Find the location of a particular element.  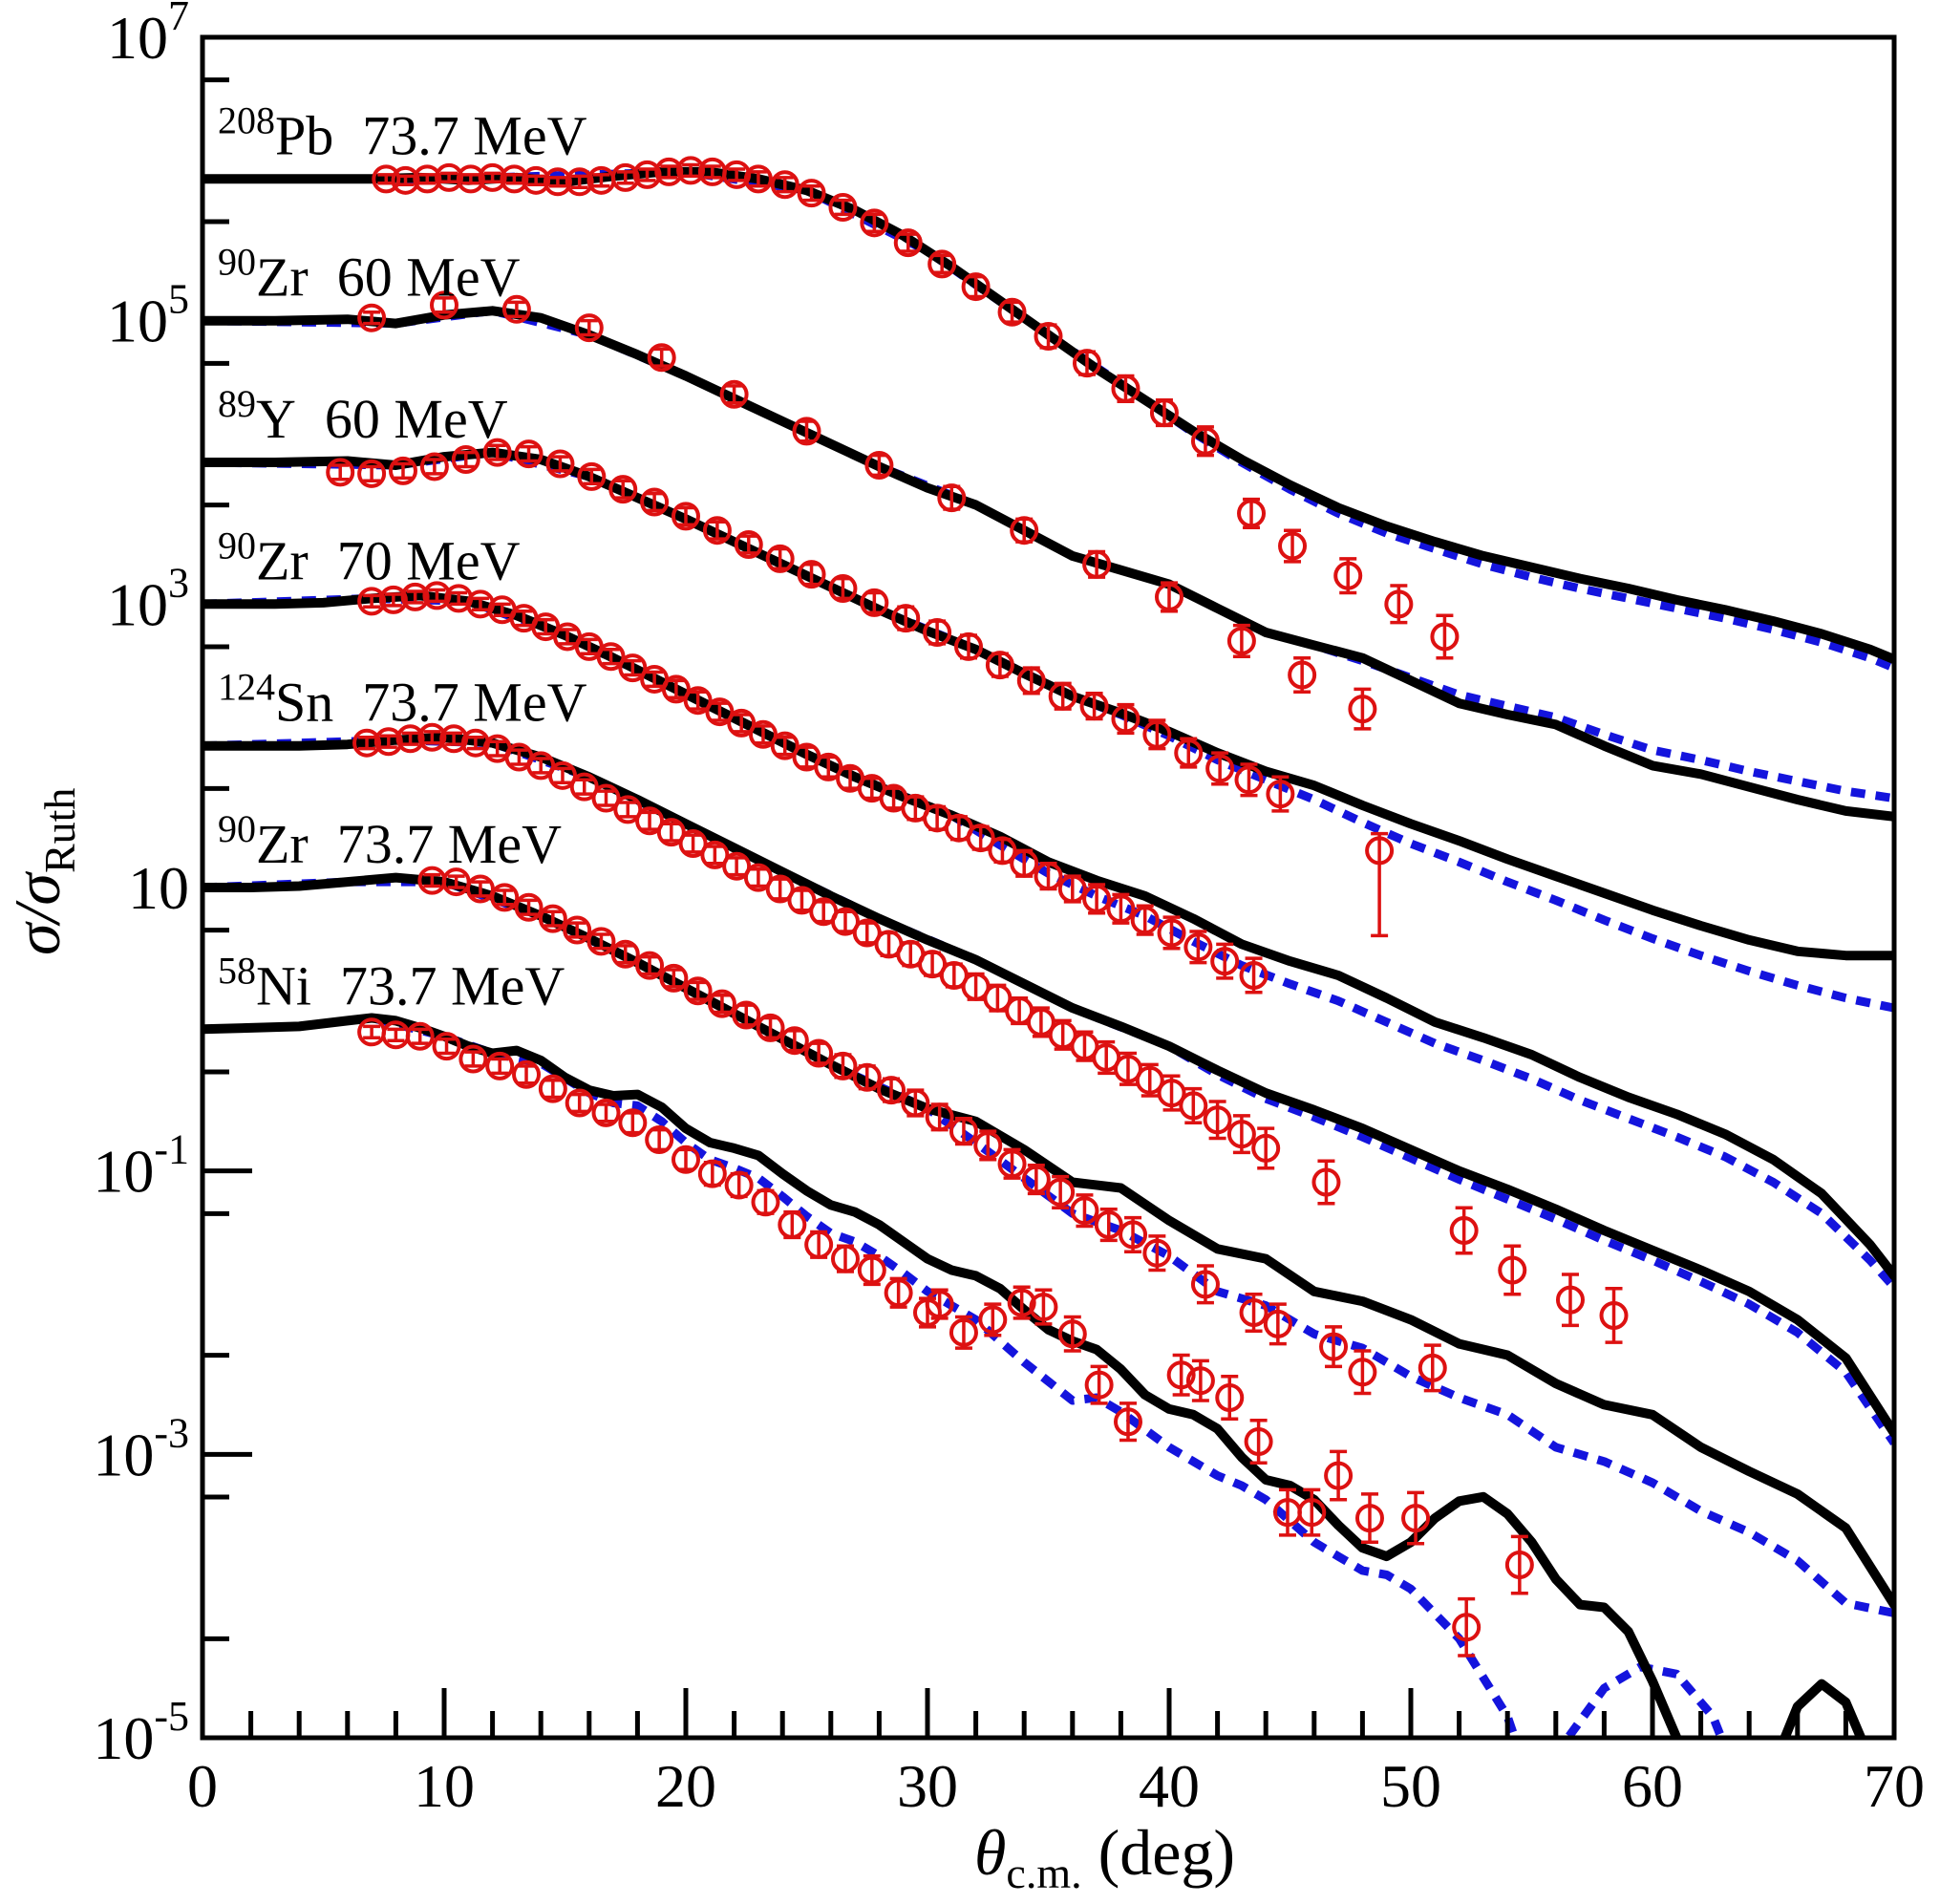

dataset-energy: 60 MeV is located at coordinates (417, 419).